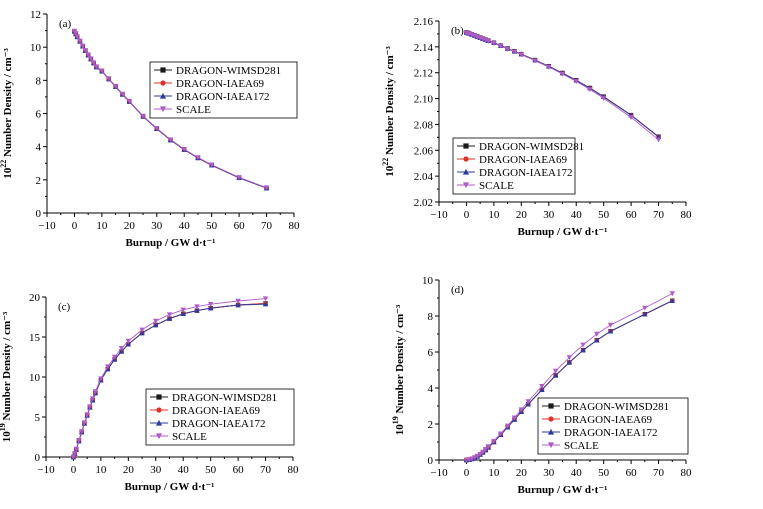 This screenshot has height=509, width=763. I want to click on series-scale, so click(169, 378).